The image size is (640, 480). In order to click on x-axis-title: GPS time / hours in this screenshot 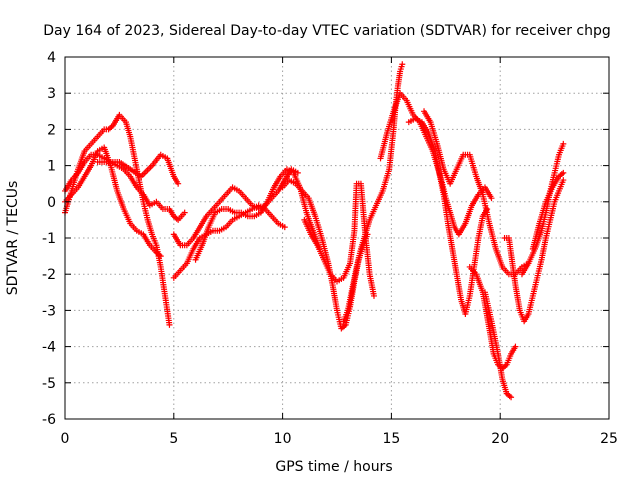, I will do `click(333, 467)`.